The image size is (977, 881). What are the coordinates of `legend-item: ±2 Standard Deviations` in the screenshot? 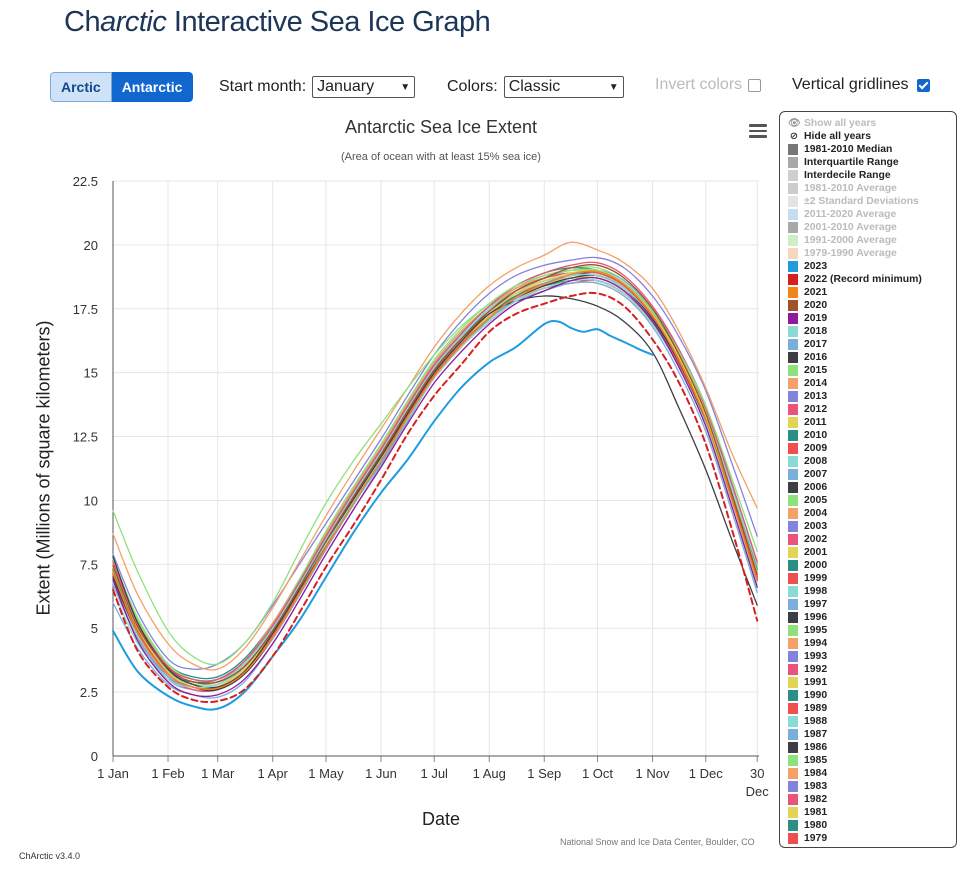 It's located at (872, 201).